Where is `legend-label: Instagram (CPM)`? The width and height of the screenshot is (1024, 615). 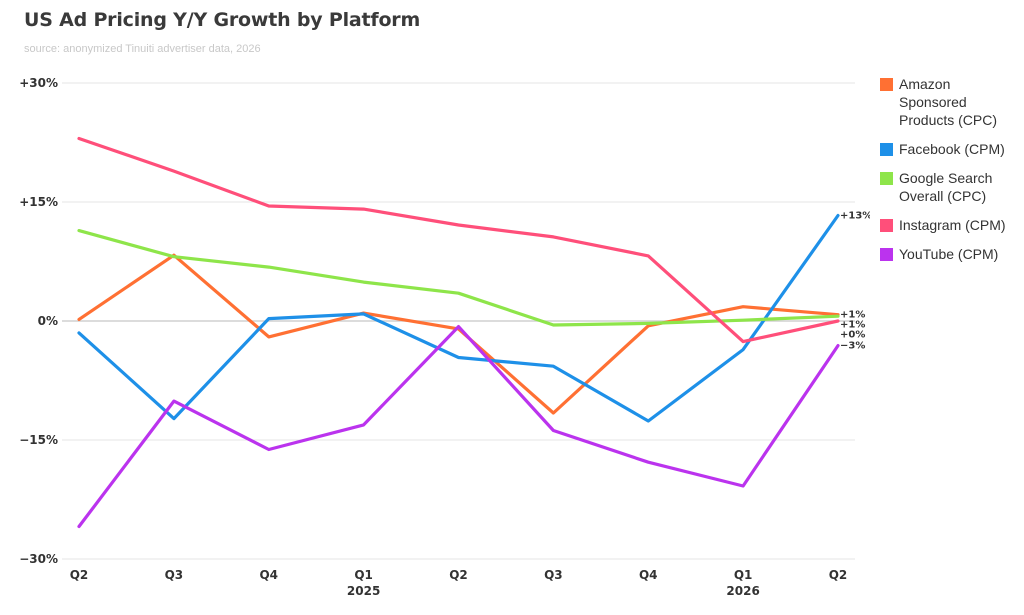
legend-label: Instagram (CPM) is located at coordinates (952, 225).